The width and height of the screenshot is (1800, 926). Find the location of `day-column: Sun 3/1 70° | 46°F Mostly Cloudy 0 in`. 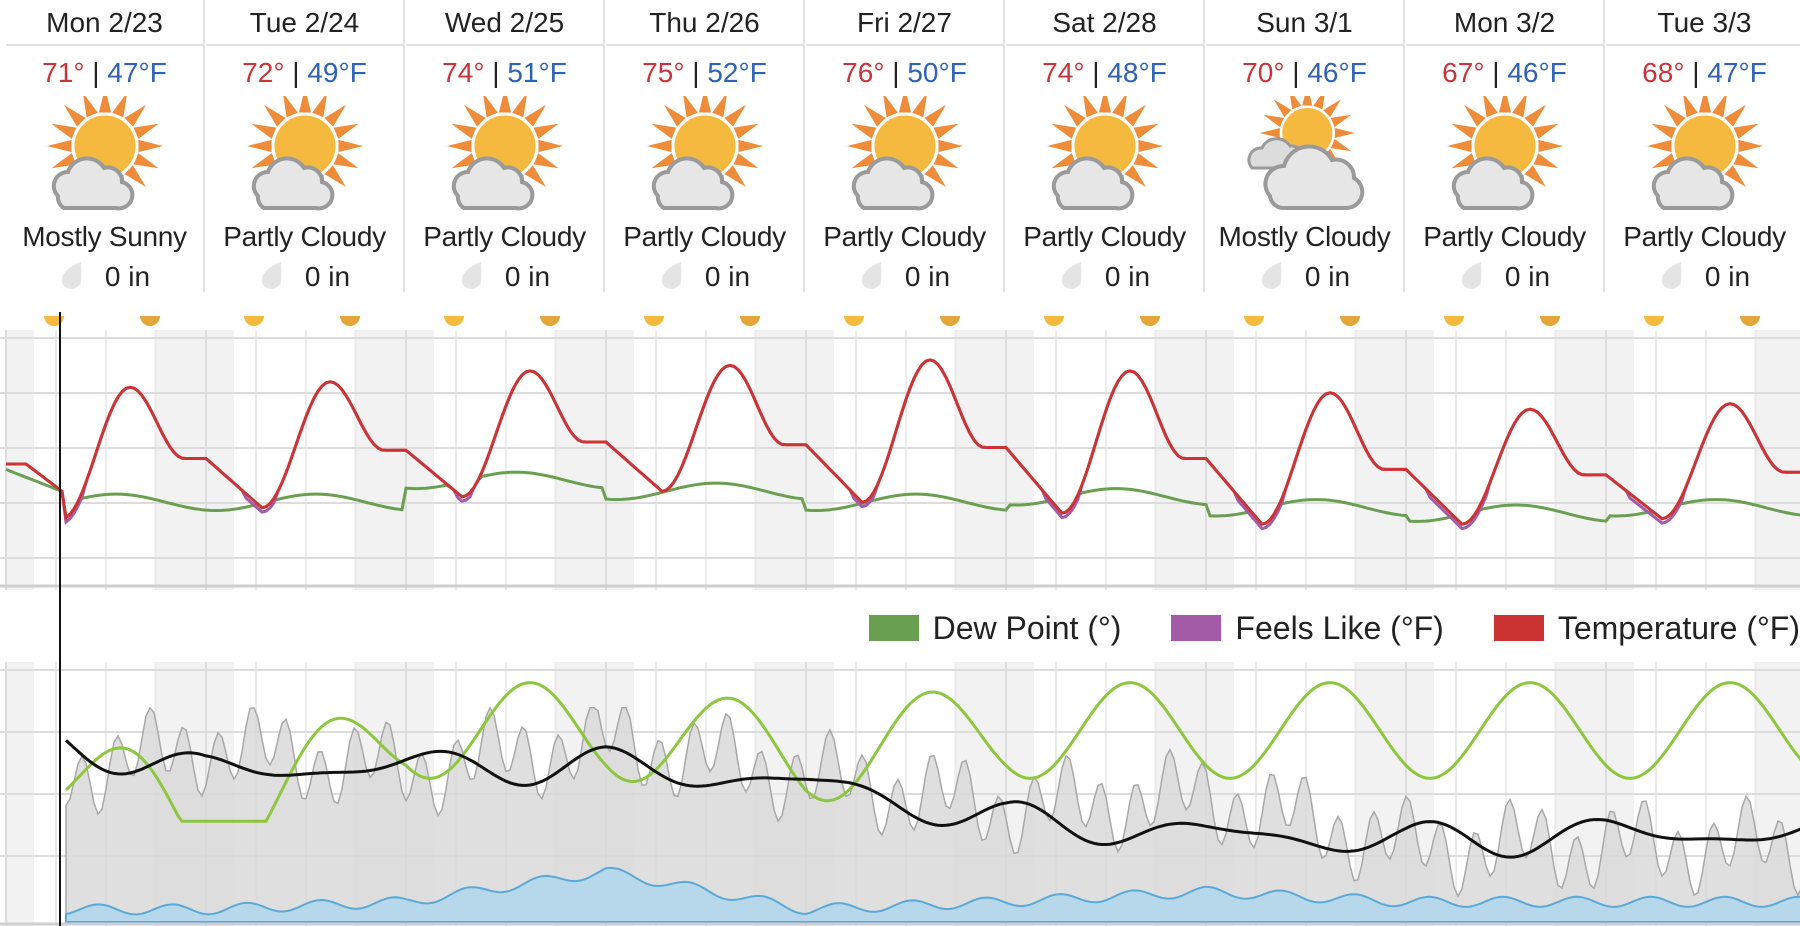

day-column: Sun 3/1 70° | 46°F Mostly Cloudy 0 in is located at coordinates (1305, 163).